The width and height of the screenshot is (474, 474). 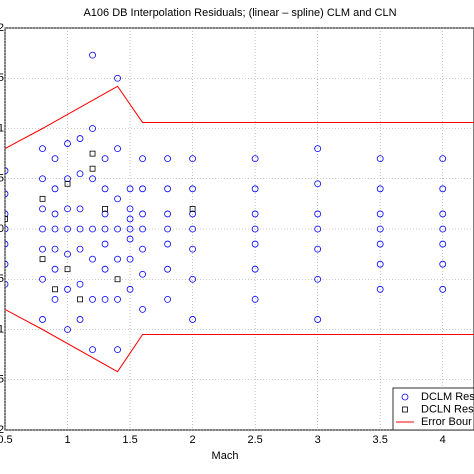 What do you see at coordinates (405, 397) in the screenshot?
I see `legend-swatch` at bounding box center [405, 397].